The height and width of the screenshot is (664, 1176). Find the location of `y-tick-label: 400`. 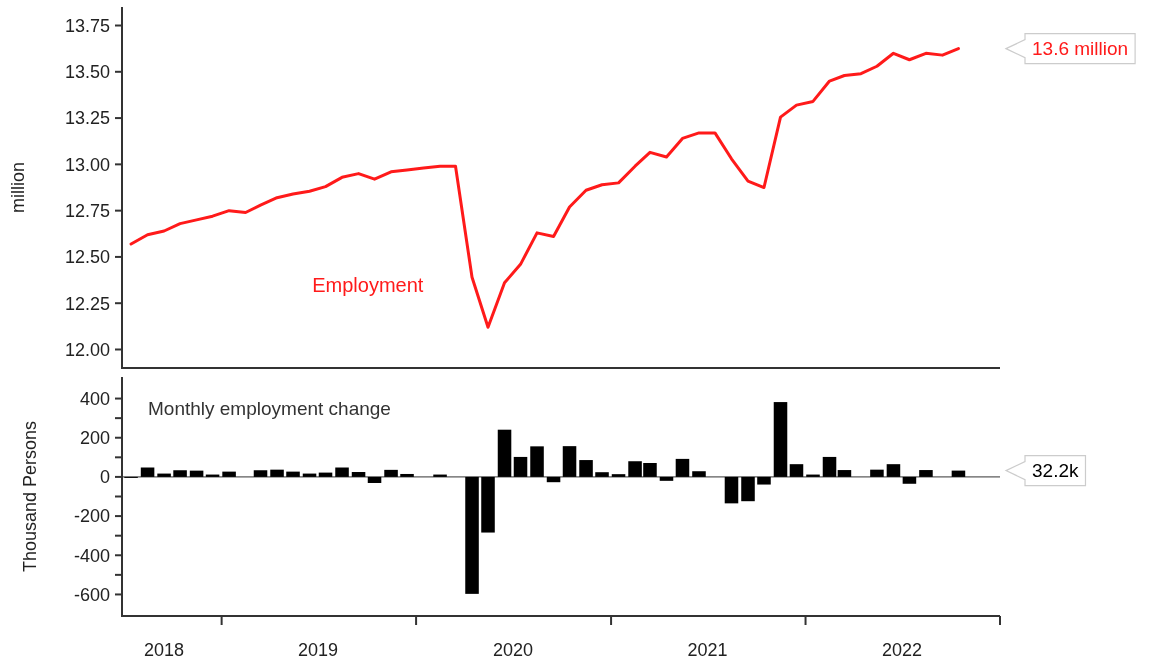

y-tick-label: 400 is located at coordinates (94, 398).